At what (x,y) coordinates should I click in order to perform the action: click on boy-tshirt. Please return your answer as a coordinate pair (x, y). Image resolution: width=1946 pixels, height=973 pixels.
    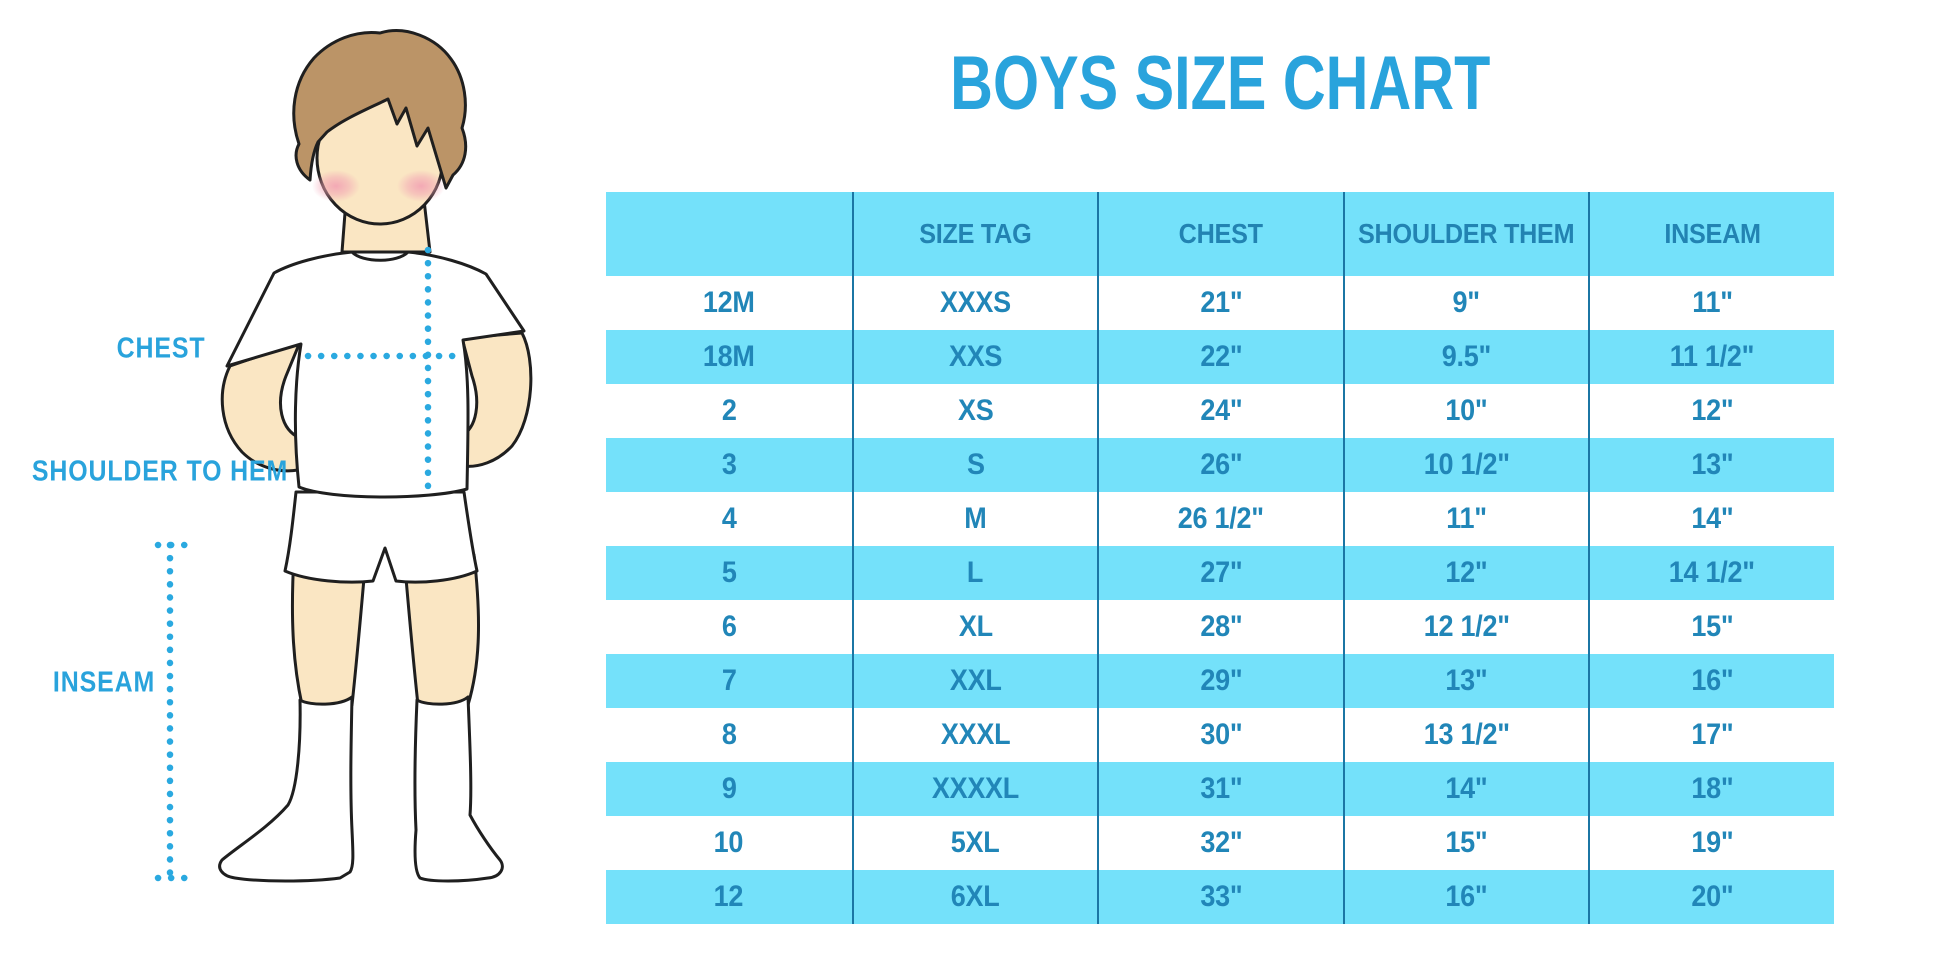
    Looking at the image, I should click on (375, 374).